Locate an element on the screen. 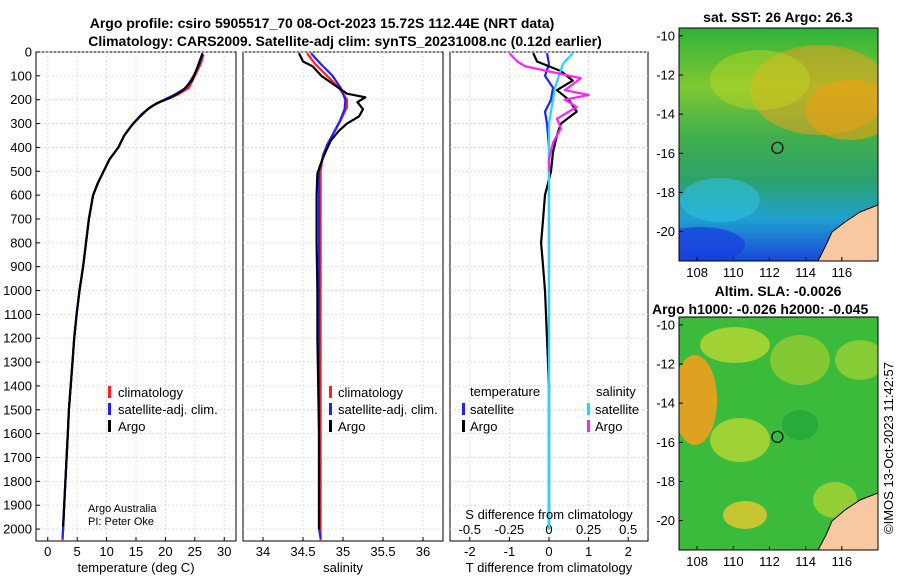  y-tick-label: 500 is located at coordinates (21, 171).